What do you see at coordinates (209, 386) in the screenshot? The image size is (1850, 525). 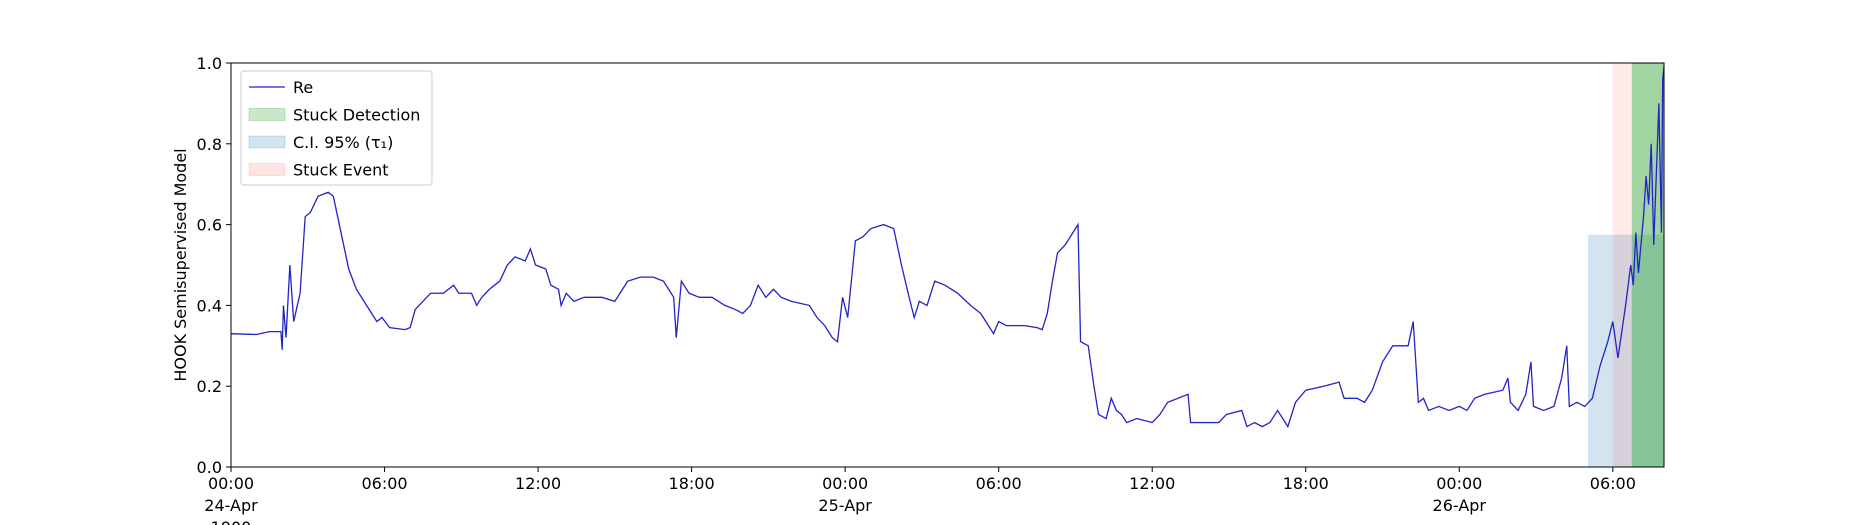 I see `y-tick-label: 0.2` at bounding box center [209, 386].